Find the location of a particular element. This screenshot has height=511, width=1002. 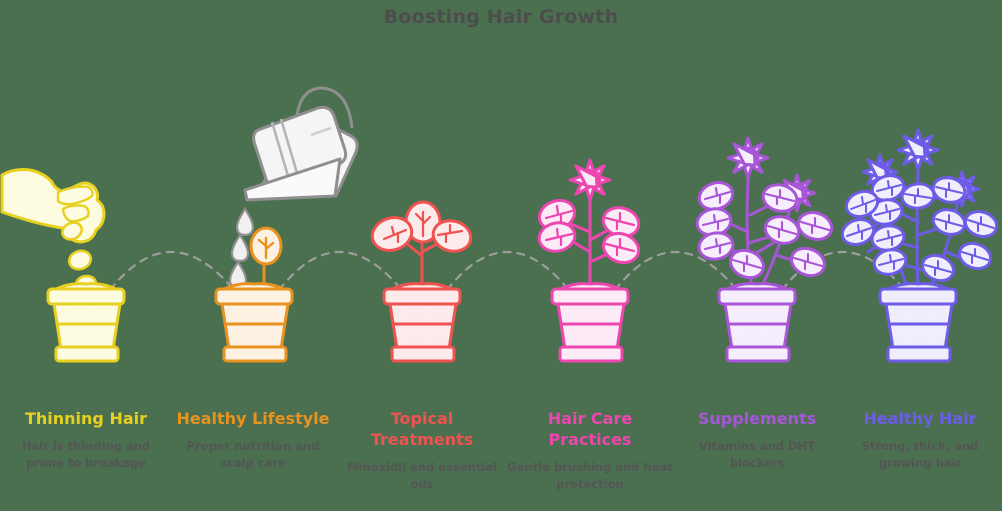

stage-5-illustration is located at coordinates (764, 249).